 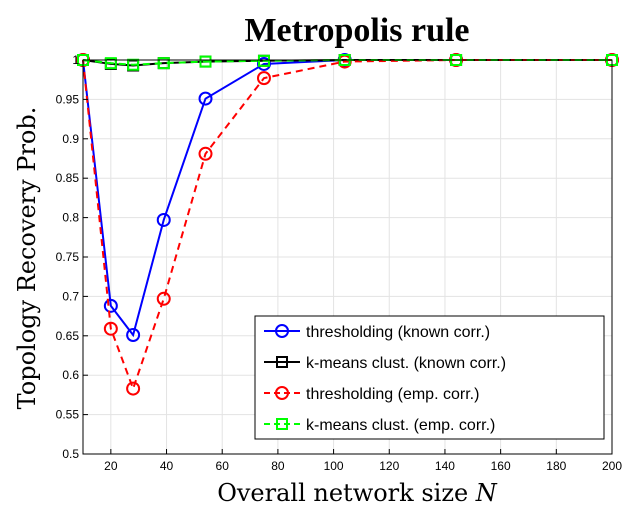 I want to click on x-tick-label: 180, so click(x=556, y=466).